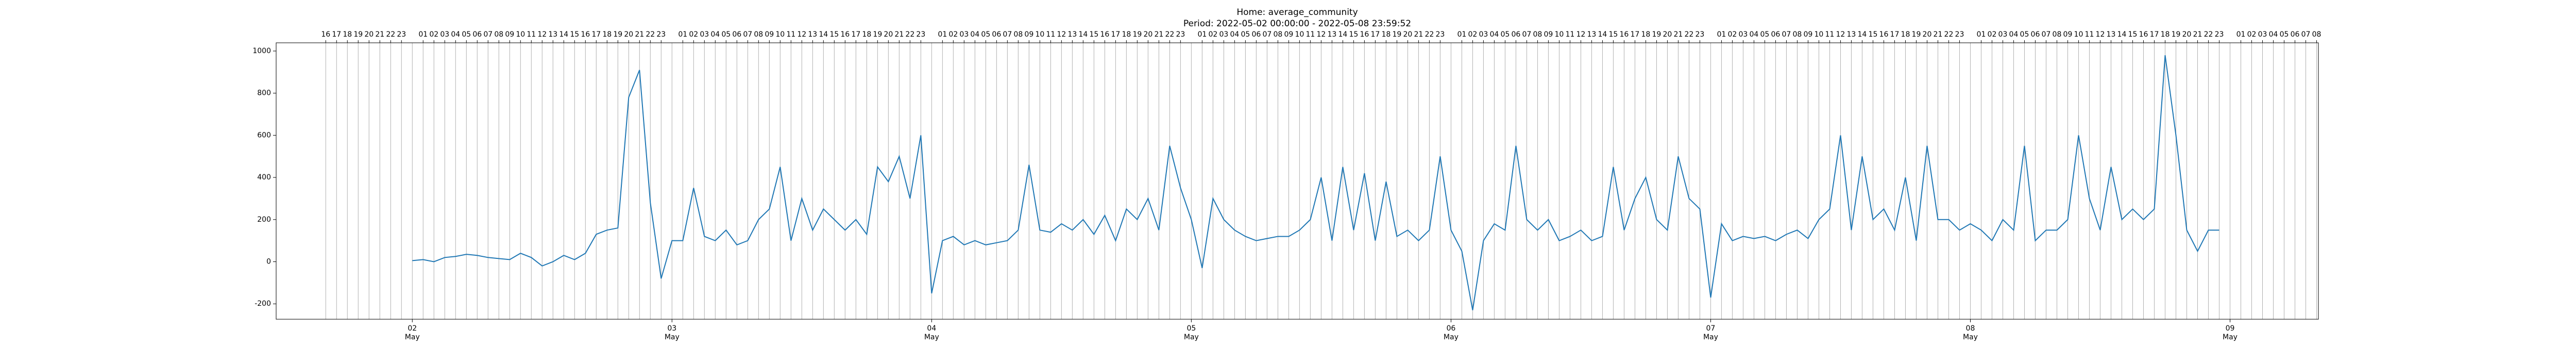  I want to click on y-tick-label: 600, so click(264, 135).